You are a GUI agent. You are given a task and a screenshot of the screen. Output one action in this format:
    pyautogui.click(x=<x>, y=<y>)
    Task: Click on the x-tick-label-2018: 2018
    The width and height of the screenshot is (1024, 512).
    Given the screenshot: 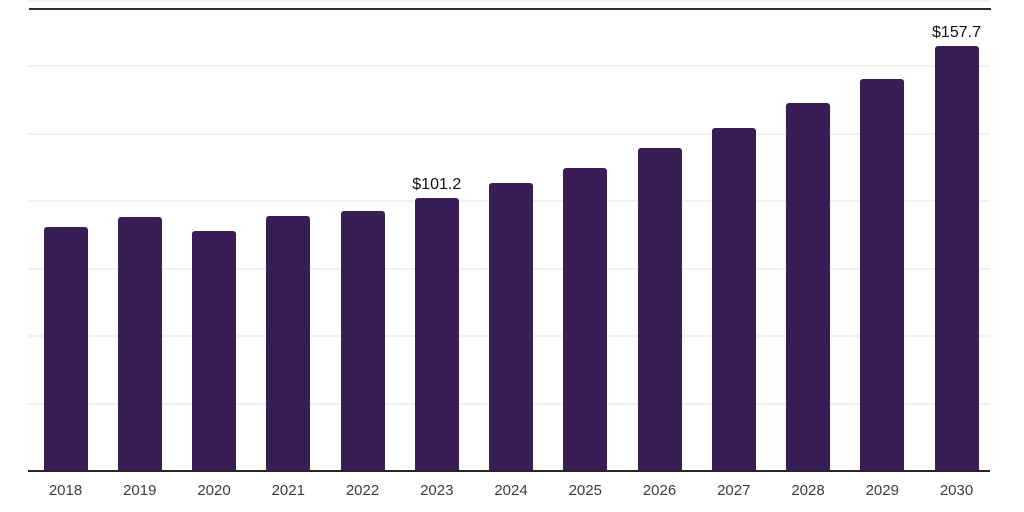 What is the action you would take?
    pyautogui.click(x=65, y=490)
    